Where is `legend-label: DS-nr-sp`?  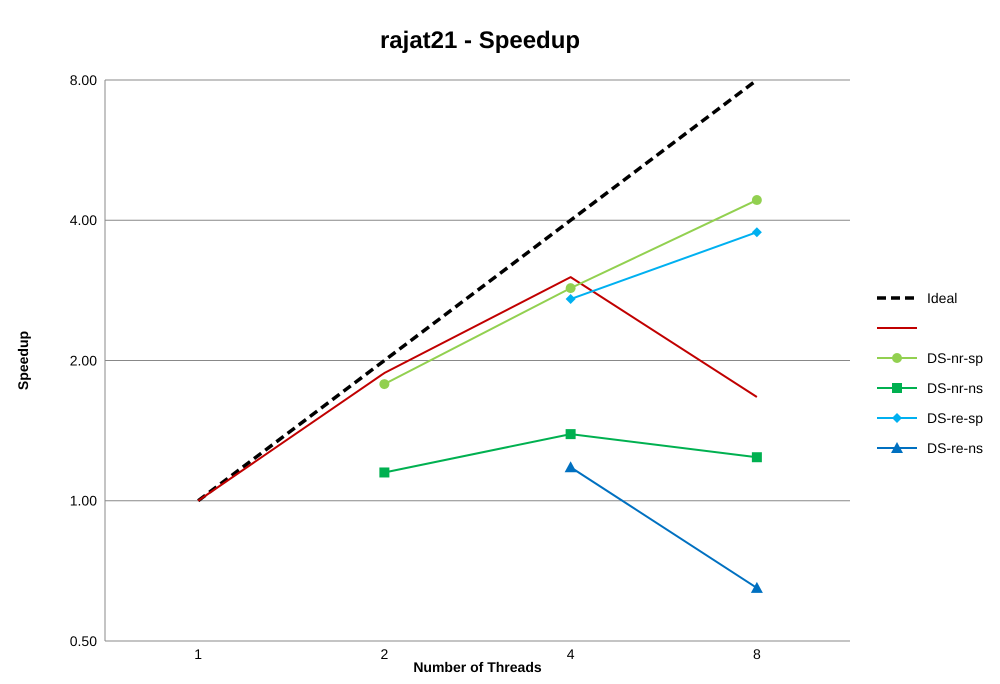 legend-label: DS-nr-sp is located at coordinates (955, 358).